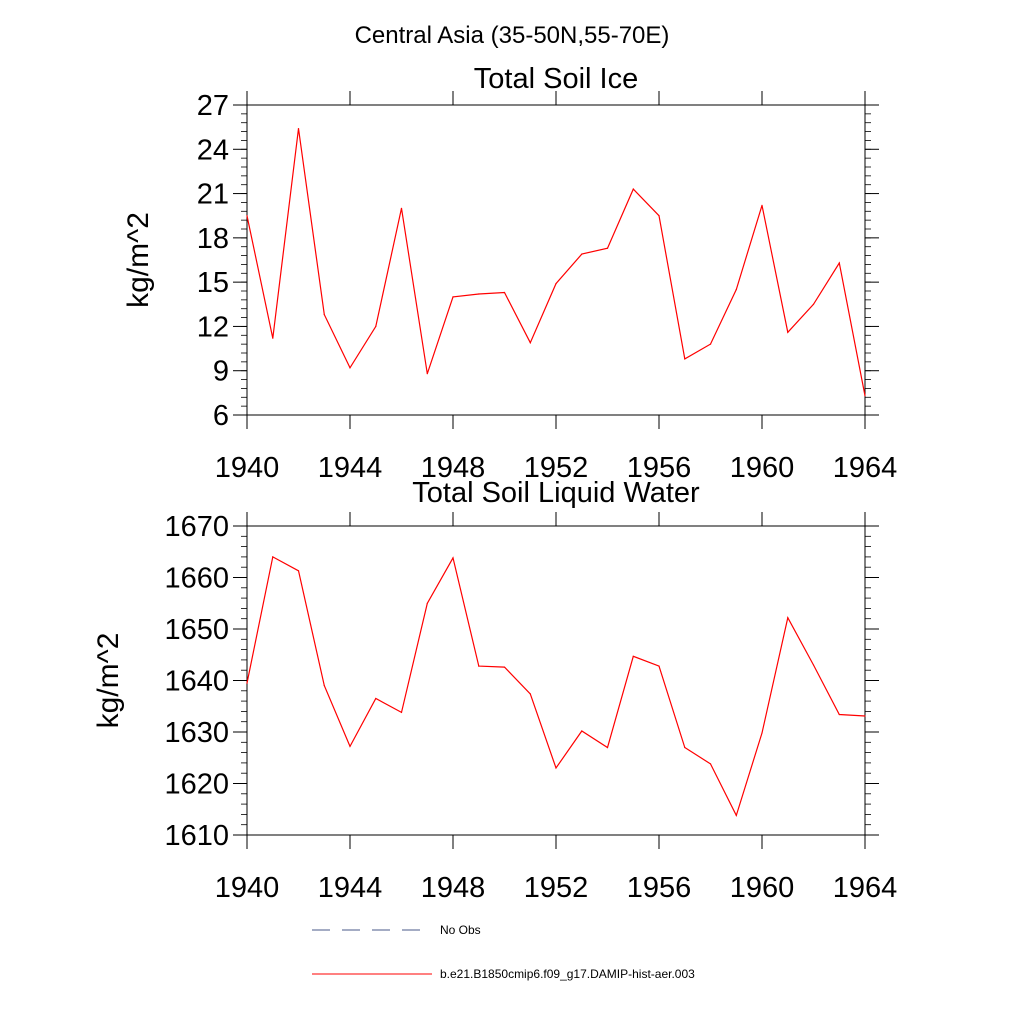  I want to click on ice-ytick-label: 27, so click(213, 106).